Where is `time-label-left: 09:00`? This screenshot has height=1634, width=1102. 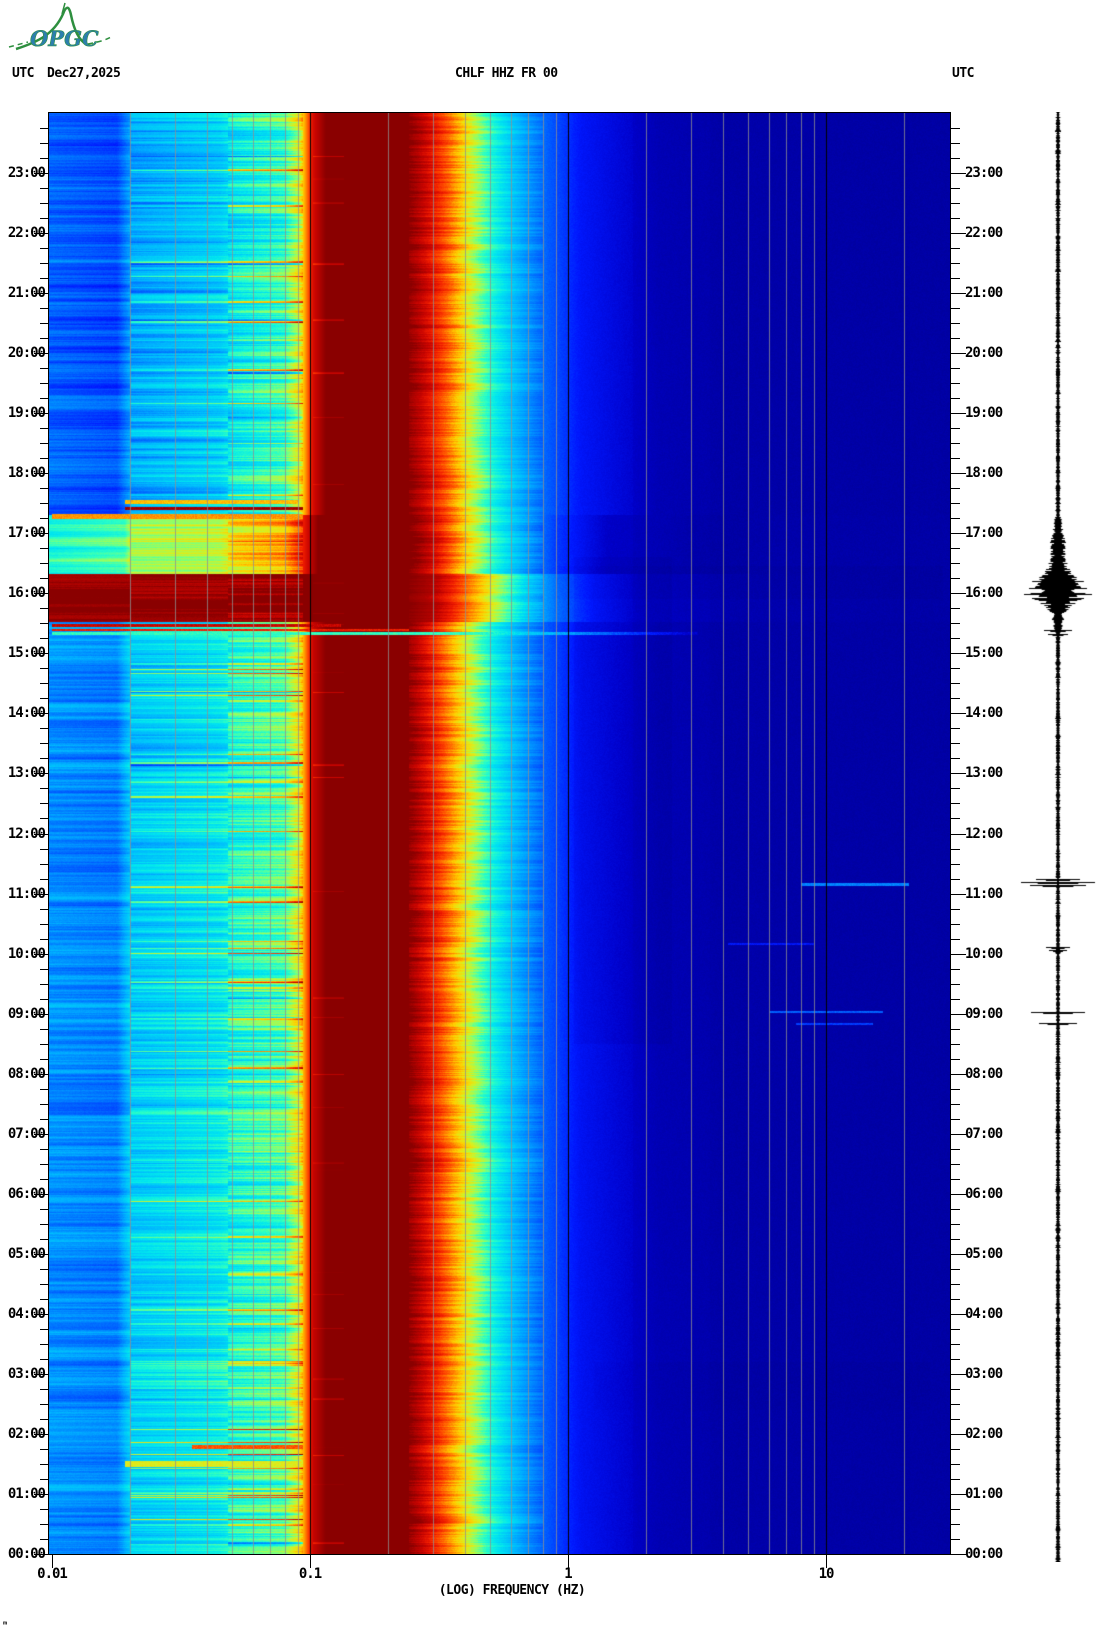
time-label-left: 09:00 is located at coordinates (26, 1014).